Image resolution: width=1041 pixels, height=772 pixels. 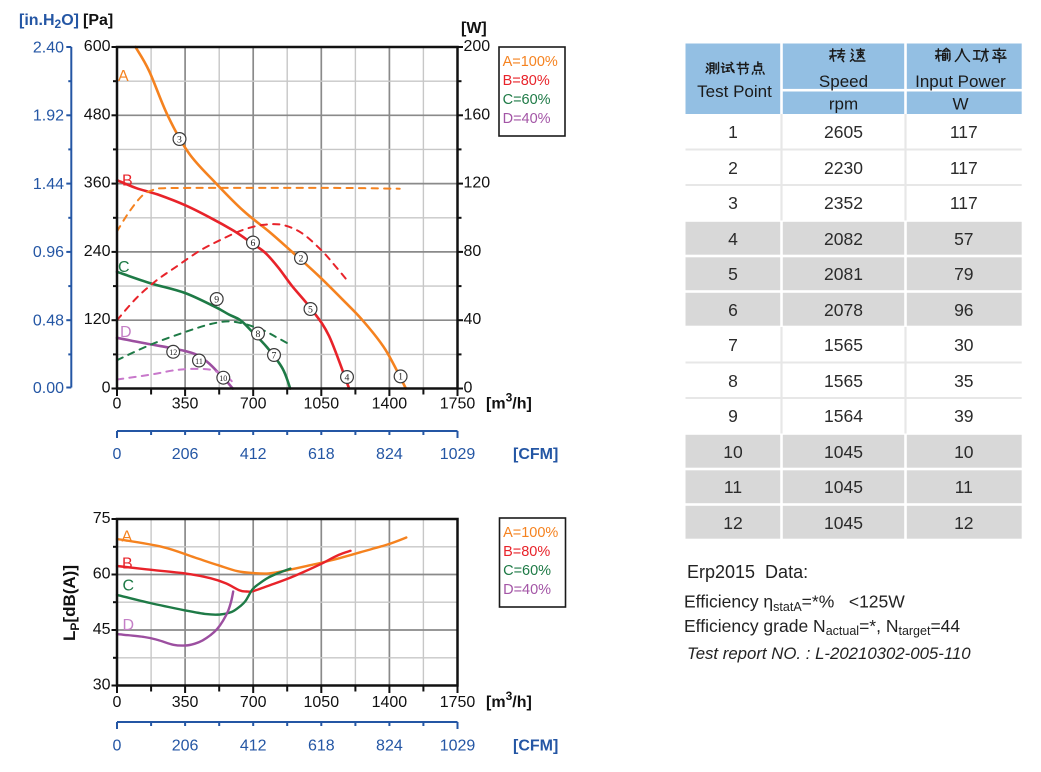 What do you see at coordinates (97, 183) in the screenshot?
I see `svg-text: 360` at bounding box center [97, 183].